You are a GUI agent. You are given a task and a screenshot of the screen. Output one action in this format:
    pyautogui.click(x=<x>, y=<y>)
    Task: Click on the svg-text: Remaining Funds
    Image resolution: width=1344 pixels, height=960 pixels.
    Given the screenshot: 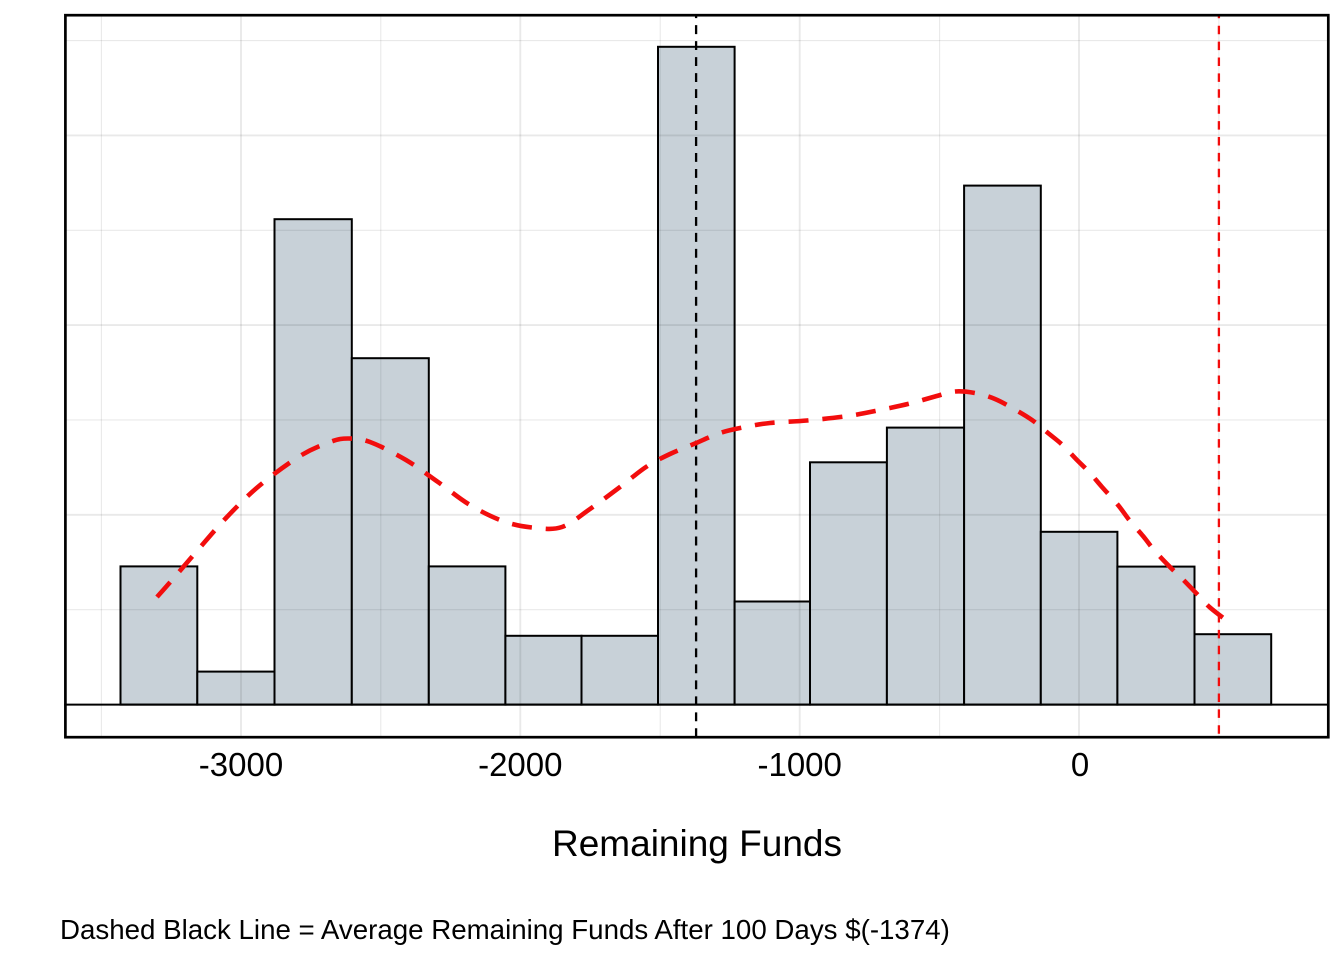 What is the action you would take?
    pyautogui.click(x=697, y=843)
    